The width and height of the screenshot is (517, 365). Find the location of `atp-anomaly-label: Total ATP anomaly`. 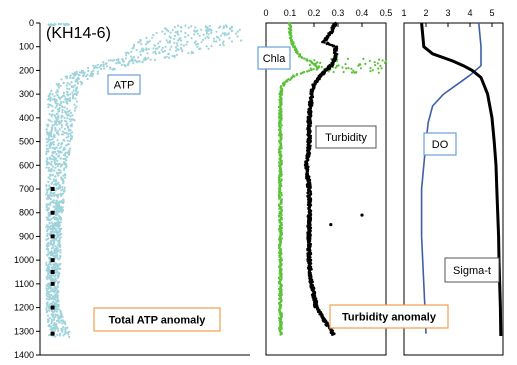

atp-anomaly-label: Total ATP anomaly is located at coordinates (158, 321).